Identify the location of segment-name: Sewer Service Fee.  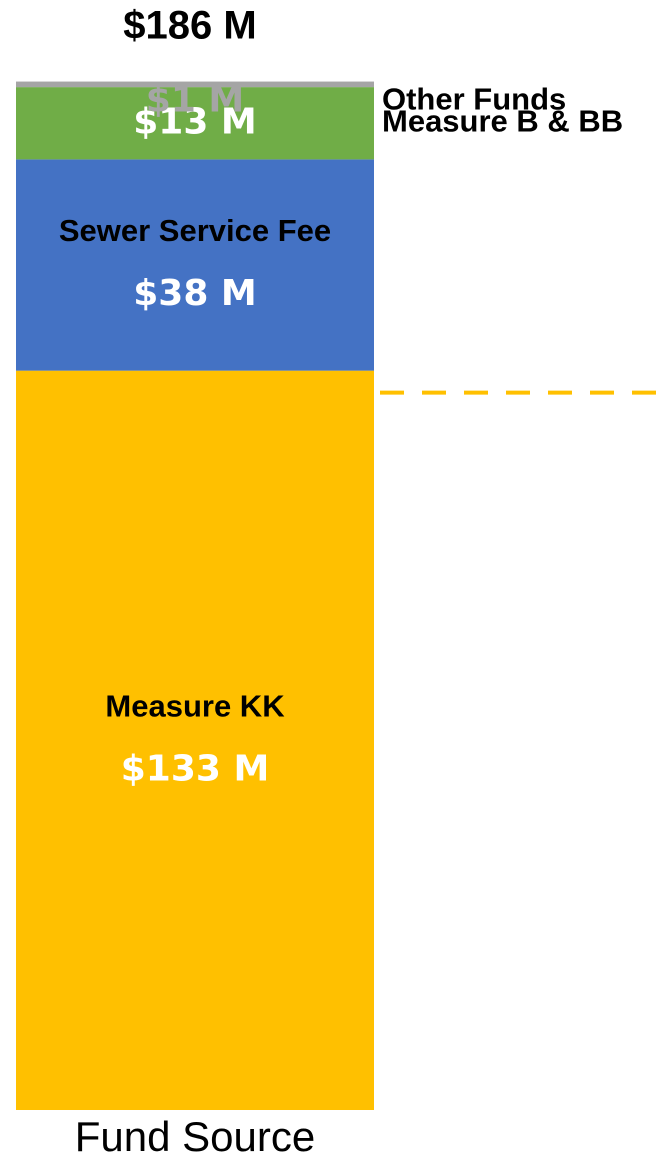
(195, 230).